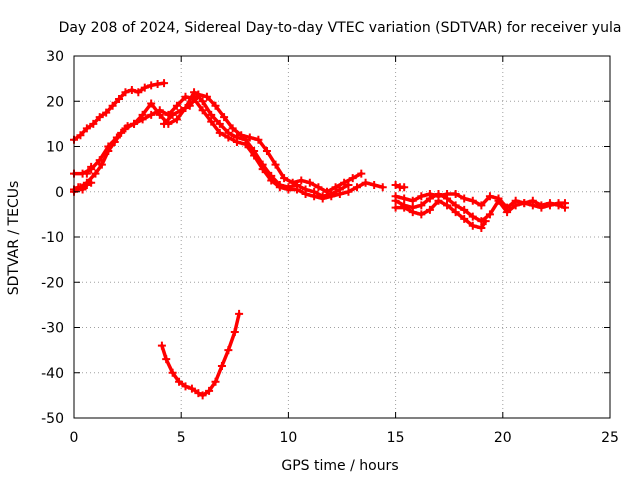 The height and width of the screenshot is (480, 640). Describe the element at coordinates (55, 102) in the screenshot. I see `y-tick-label: 20` at that location.